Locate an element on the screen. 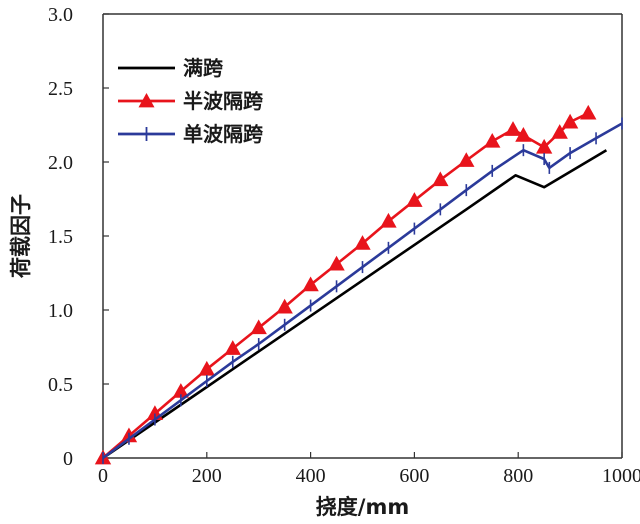  y-tick-label: 0.5 is located at coordinates (60, 385).